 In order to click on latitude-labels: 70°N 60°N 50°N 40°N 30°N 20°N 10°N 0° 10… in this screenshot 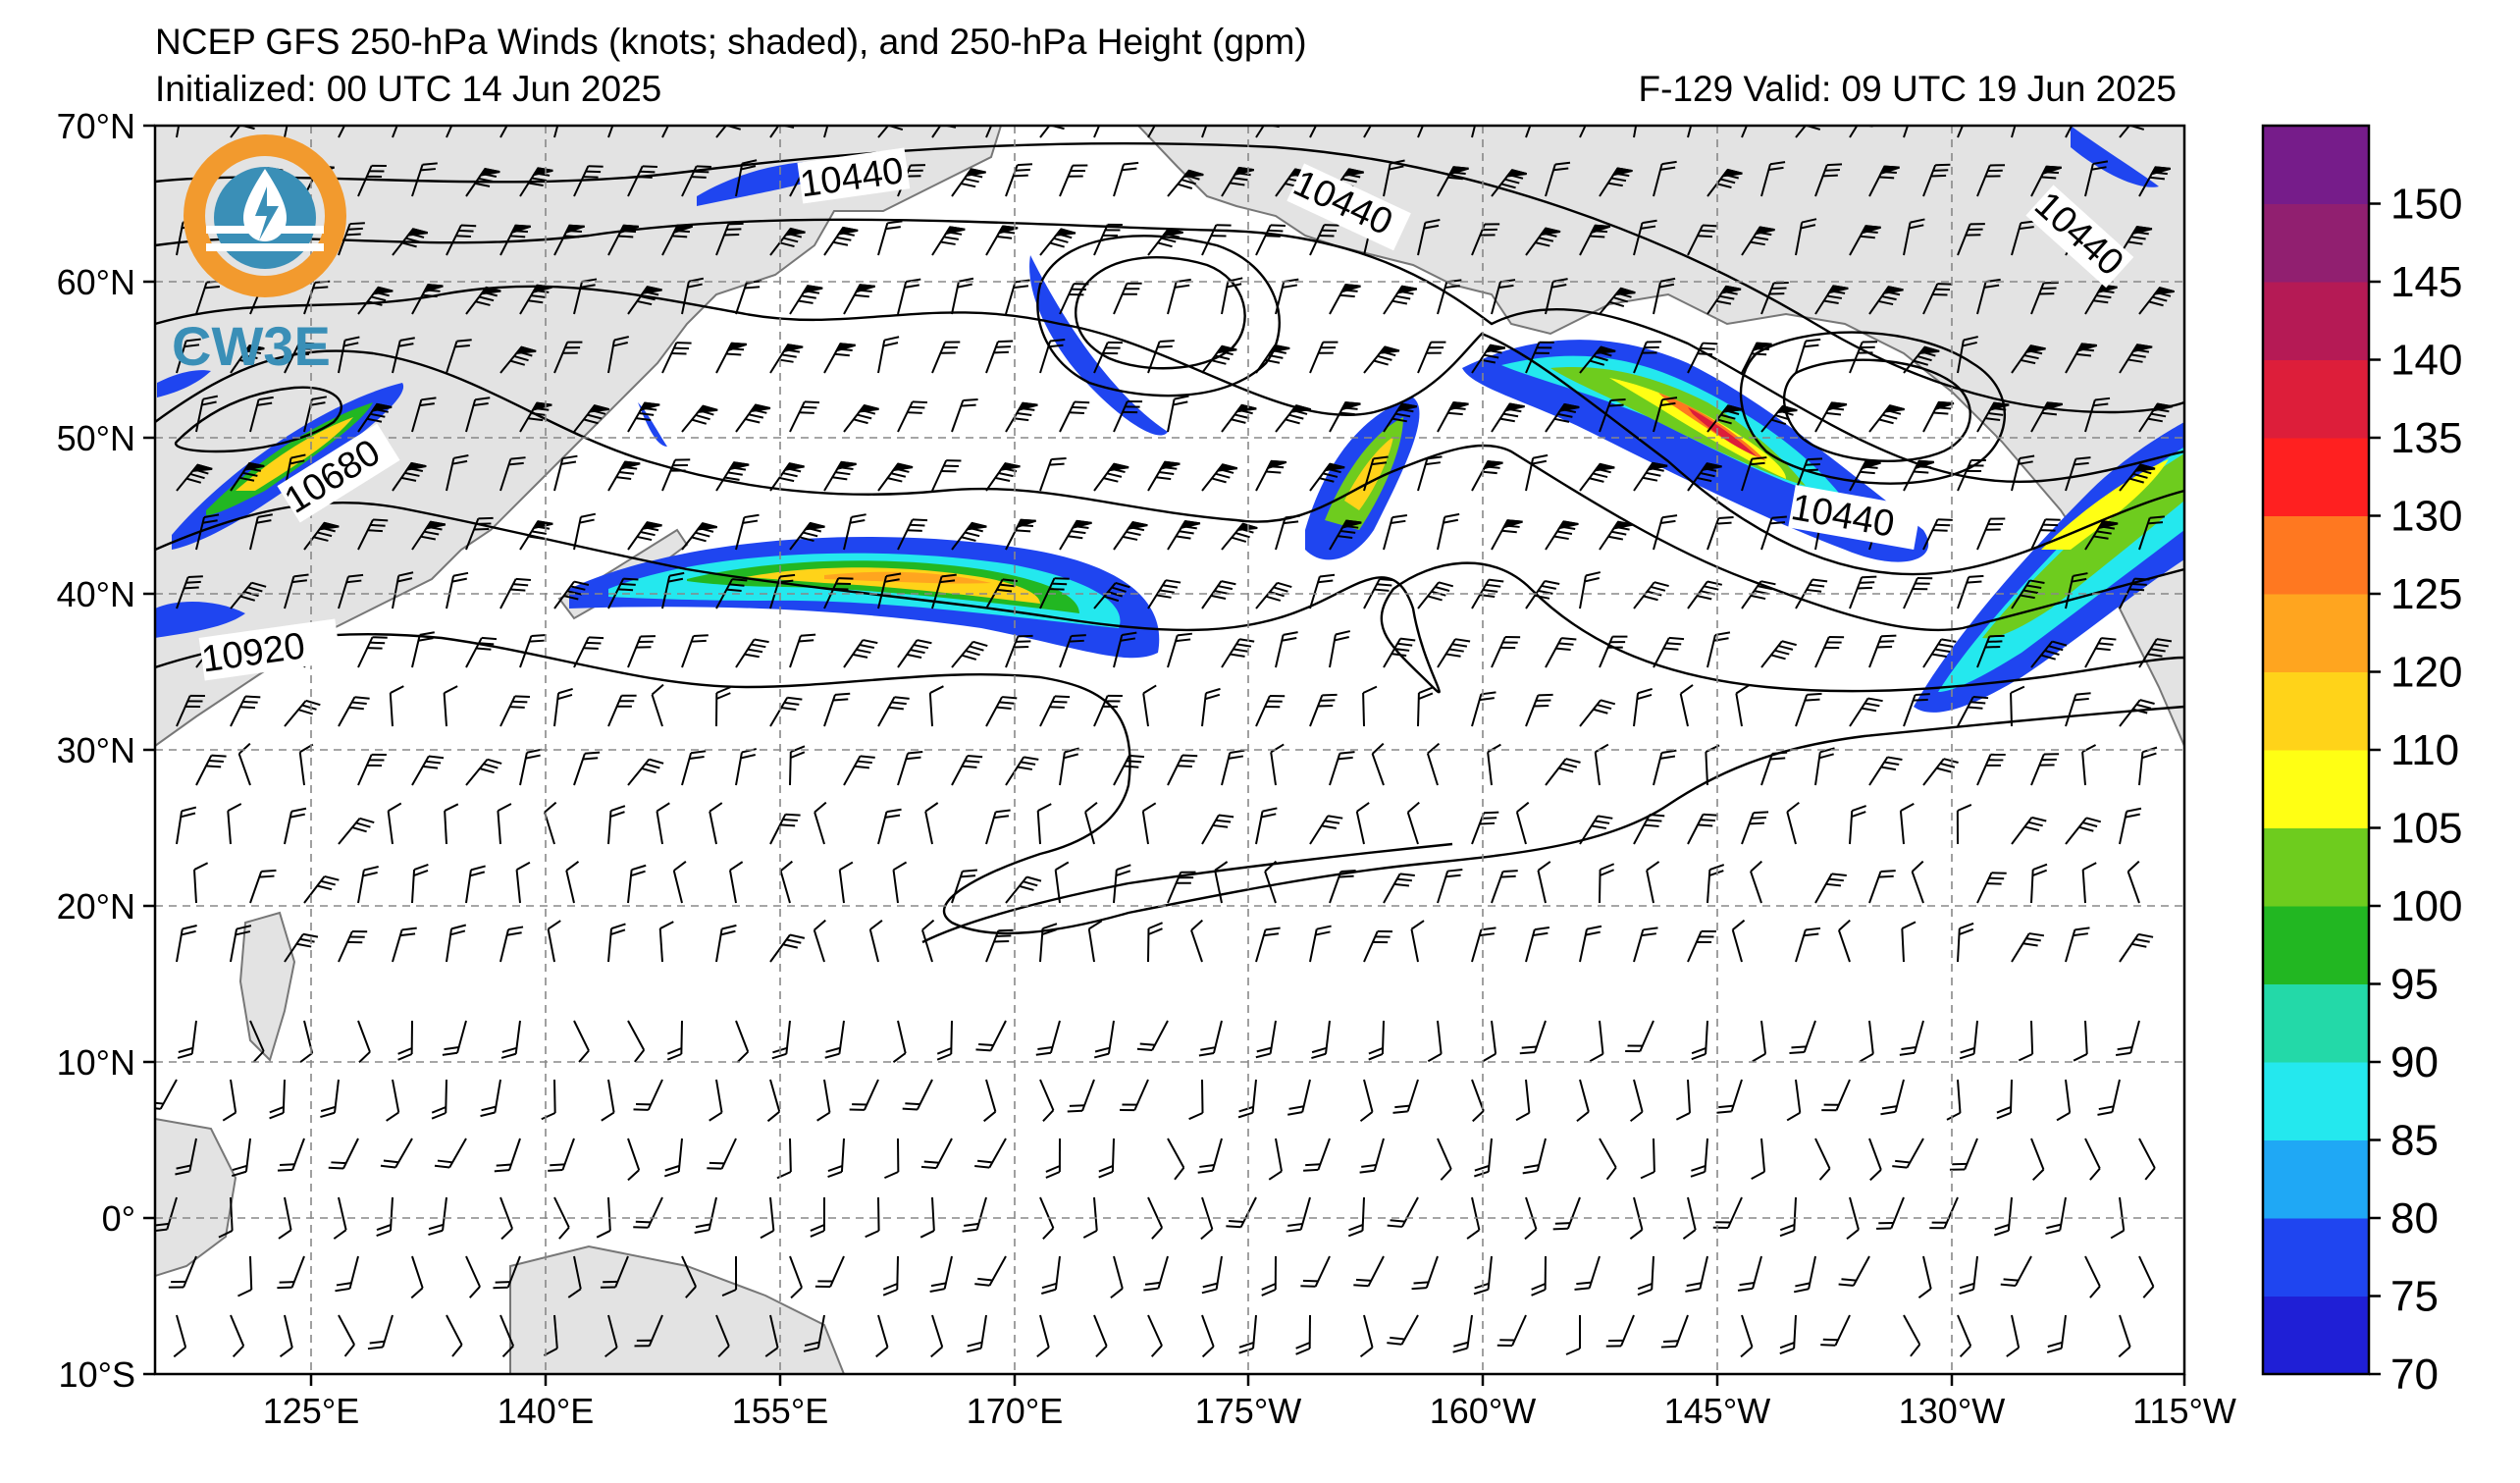, I will do `click(96, 750)`.